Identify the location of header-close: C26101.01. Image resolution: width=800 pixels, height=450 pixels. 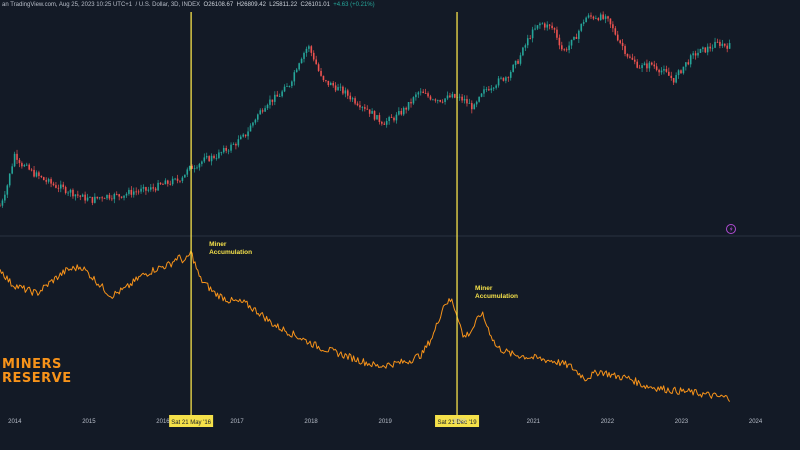
(315, 5).